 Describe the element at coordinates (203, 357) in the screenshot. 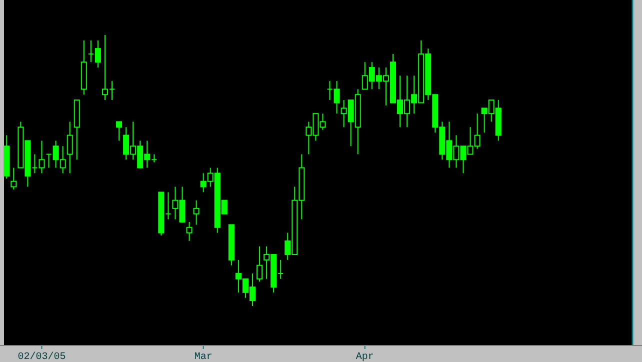

I see `x-tick-label: Mar` at that location.